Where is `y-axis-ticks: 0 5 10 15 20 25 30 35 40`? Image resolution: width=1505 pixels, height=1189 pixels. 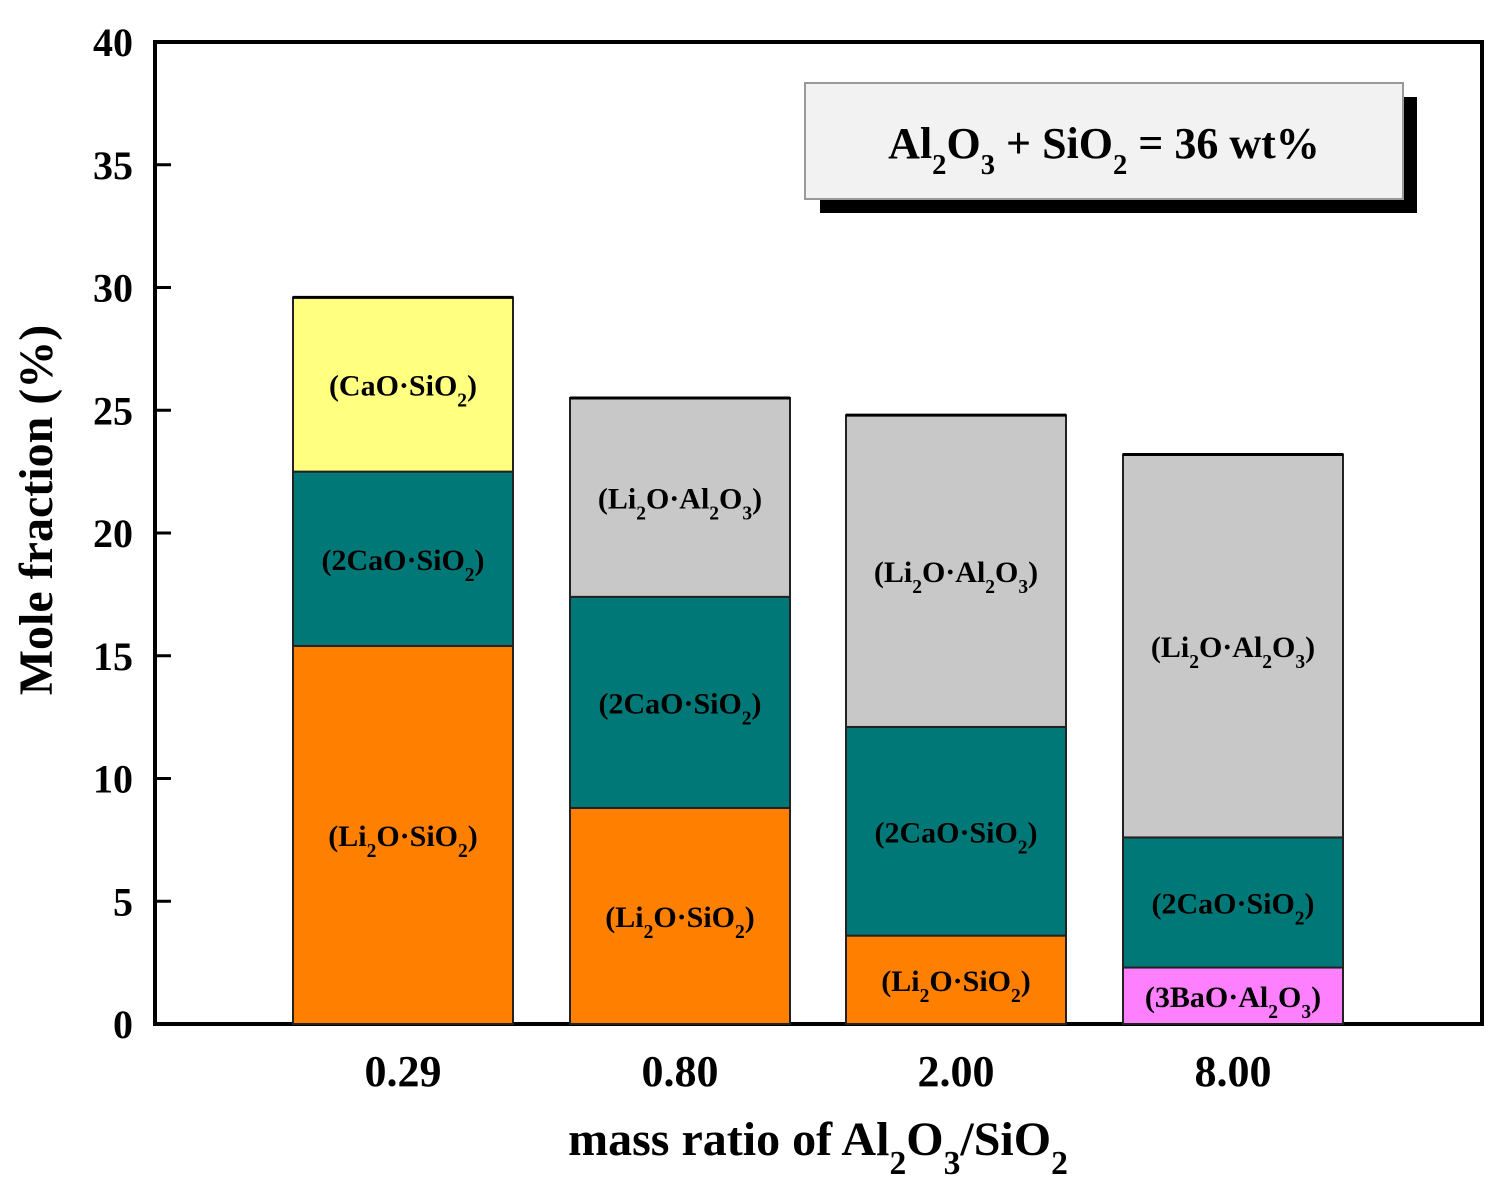
y-axis-ticks: 0 5 10 15 20 25 30 35 40 is located at coordinates (132, 533).